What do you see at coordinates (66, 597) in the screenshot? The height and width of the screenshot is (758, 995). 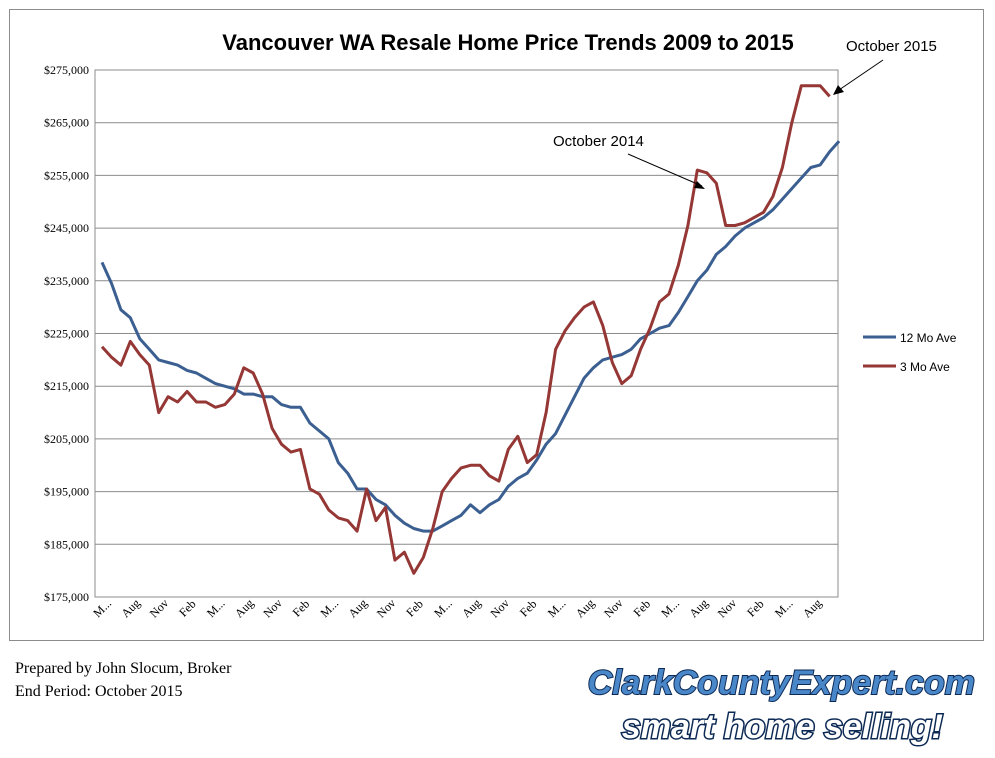 I see `y-tick-label: $175,000` at bounding box center [66, 597].